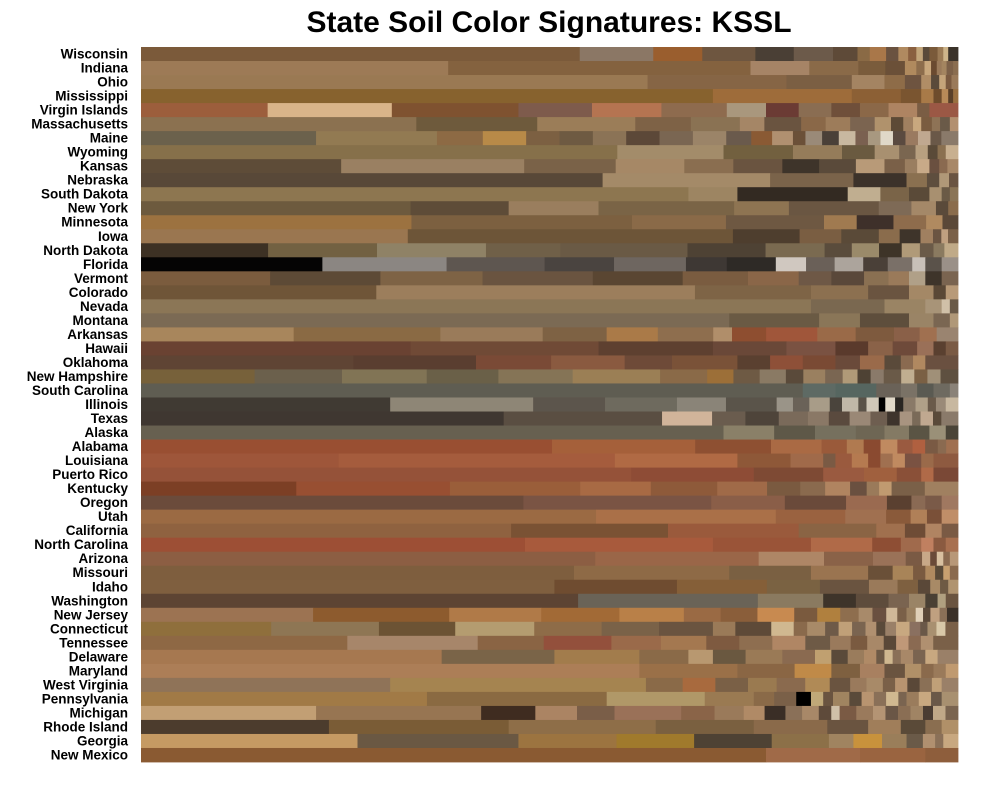 The image size is (1000, 800). I want to click on label-california: California, so click(97, 530).